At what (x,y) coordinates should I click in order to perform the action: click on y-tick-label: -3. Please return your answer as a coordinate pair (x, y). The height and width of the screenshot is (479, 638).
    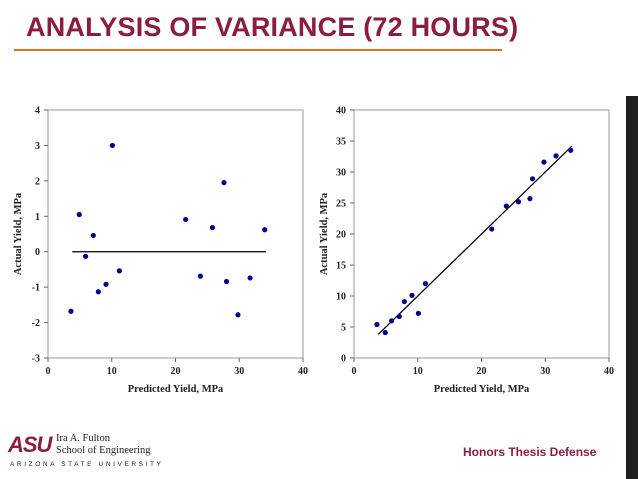
    Looking at the image, I should click on (36, 359).